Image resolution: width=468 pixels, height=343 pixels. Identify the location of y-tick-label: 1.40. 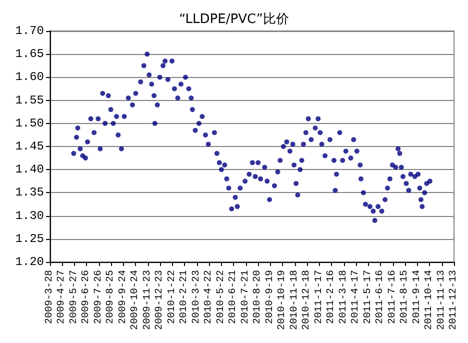
(29, 169).